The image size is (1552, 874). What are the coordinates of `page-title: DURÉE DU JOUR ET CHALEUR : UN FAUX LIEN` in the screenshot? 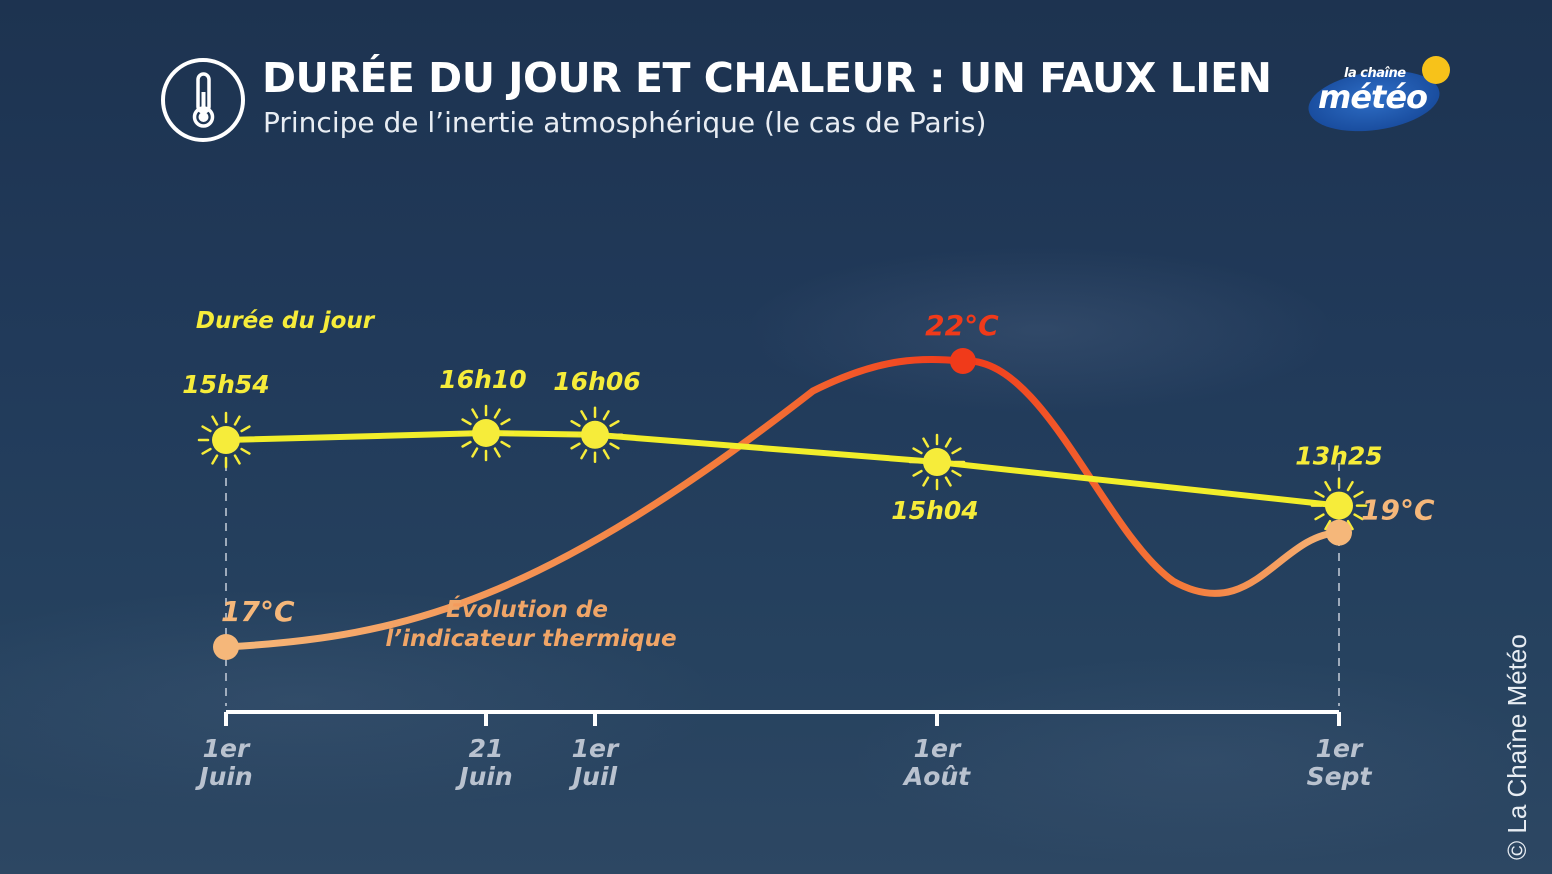 It's located at (767, 78).